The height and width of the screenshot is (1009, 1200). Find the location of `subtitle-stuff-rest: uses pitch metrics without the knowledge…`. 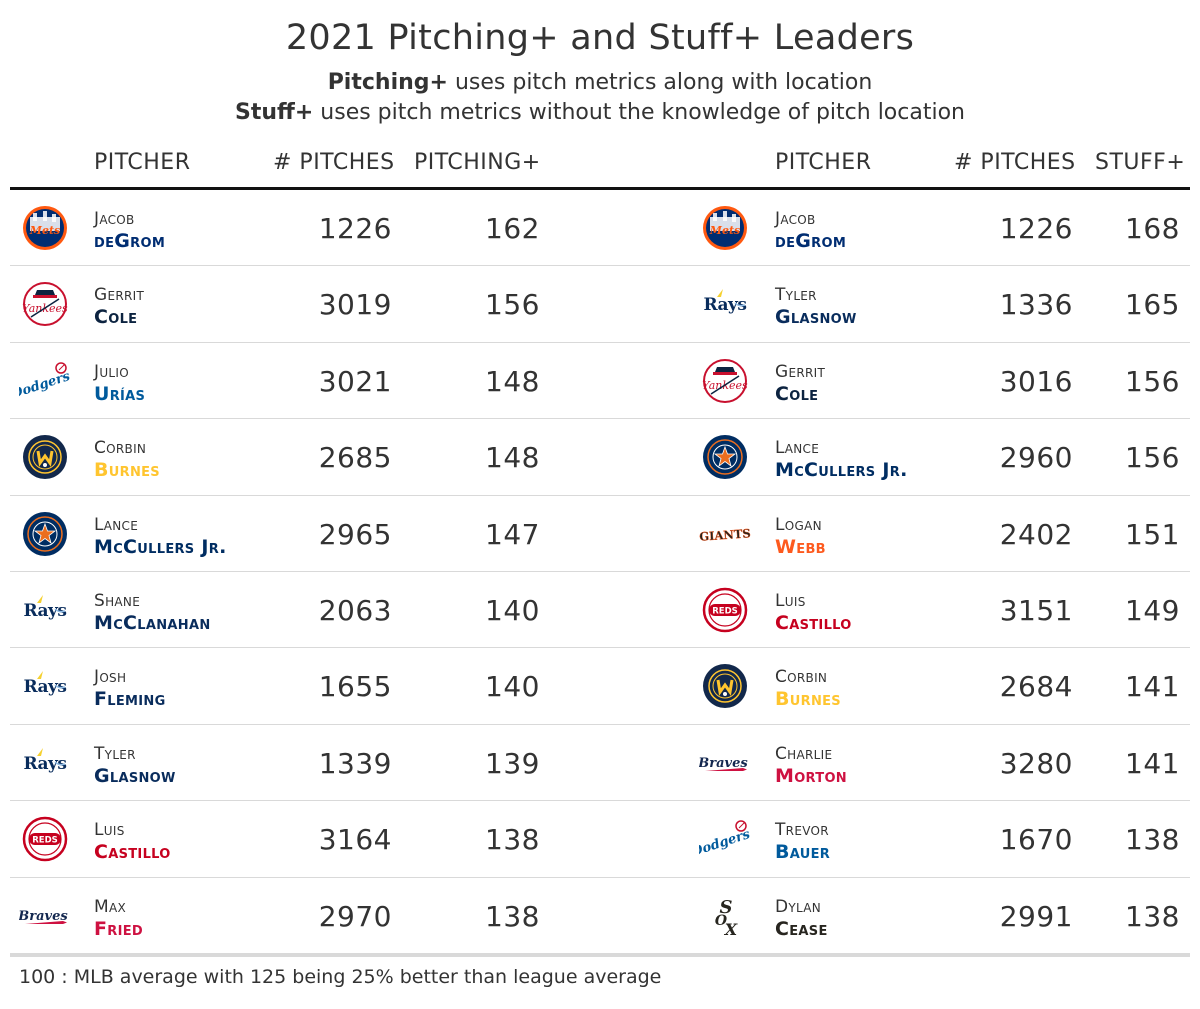

subtitle-stuff-rest: uses pitch metrics without the knowledge… is located at coordinates (639, 112).